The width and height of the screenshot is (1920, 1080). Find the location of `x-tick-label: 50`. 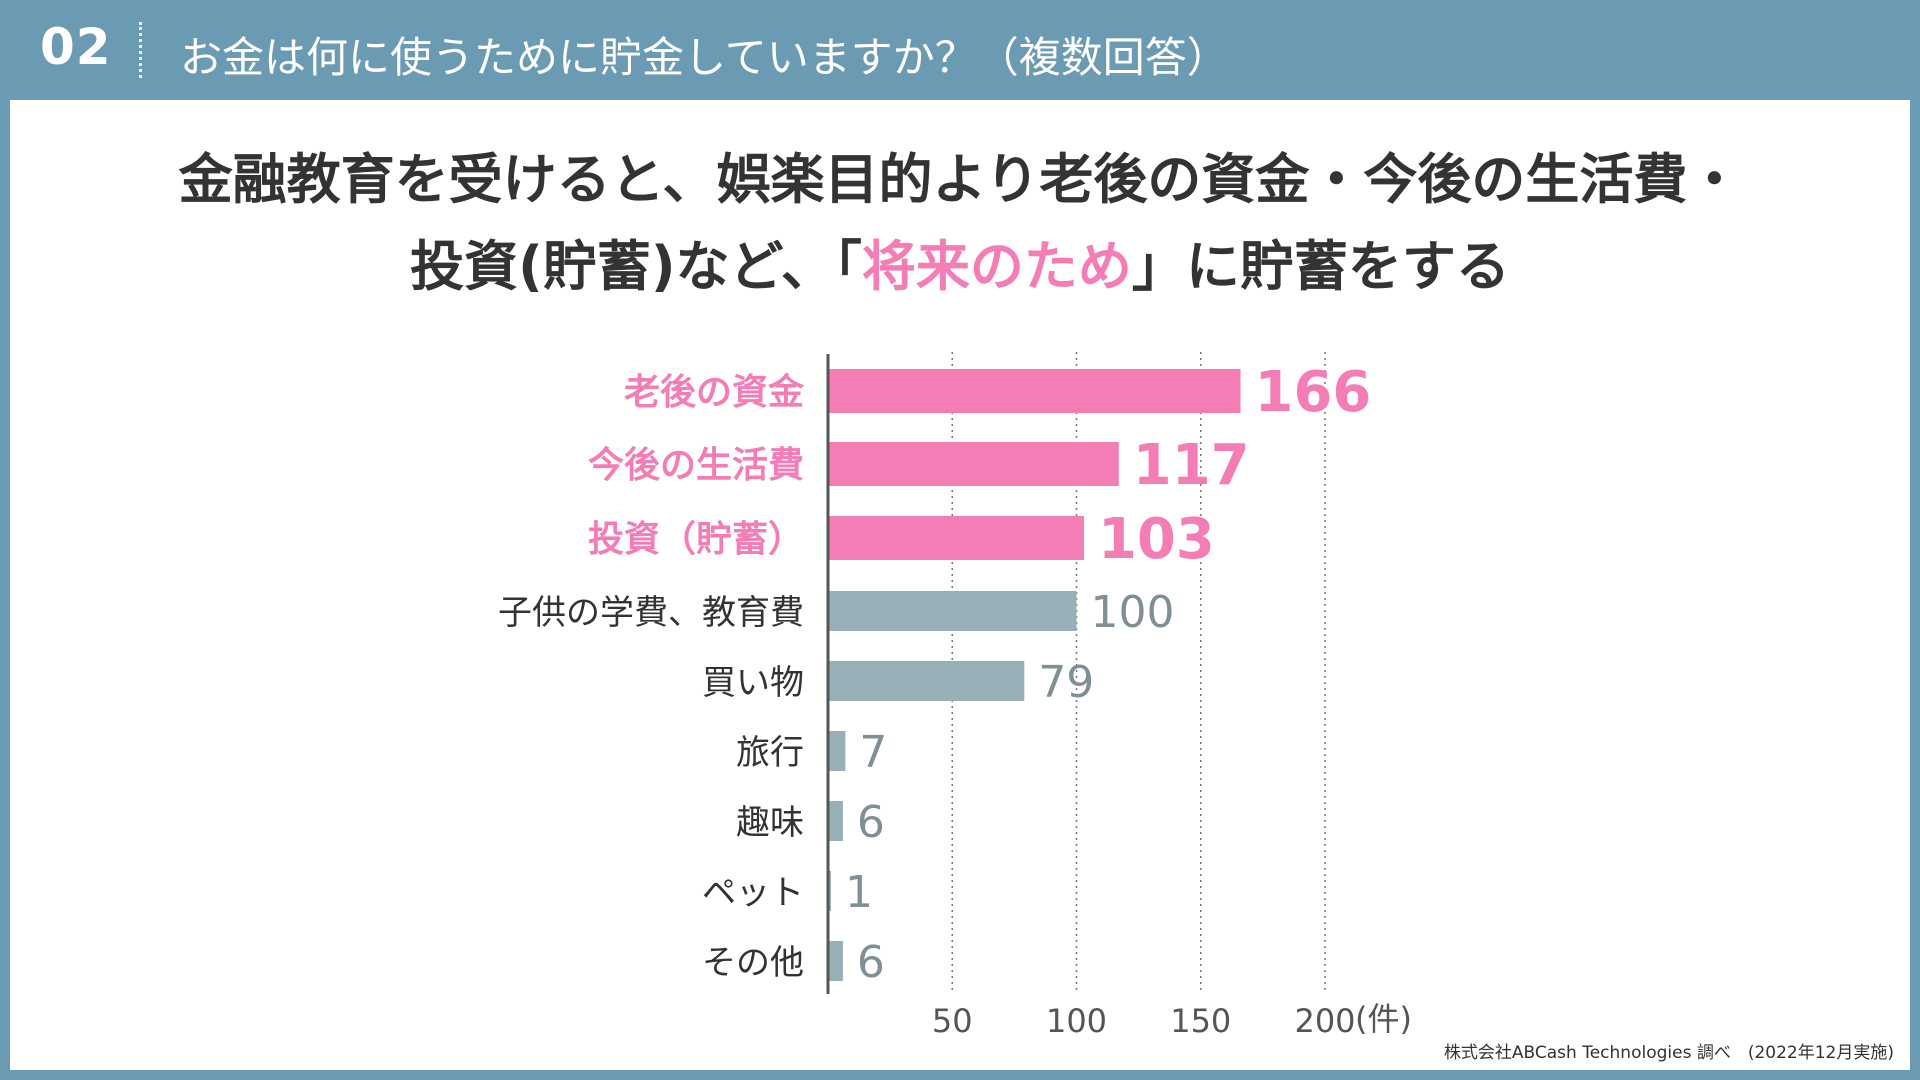

x-tick-label: 50 is located at coordinates (952, 1021).